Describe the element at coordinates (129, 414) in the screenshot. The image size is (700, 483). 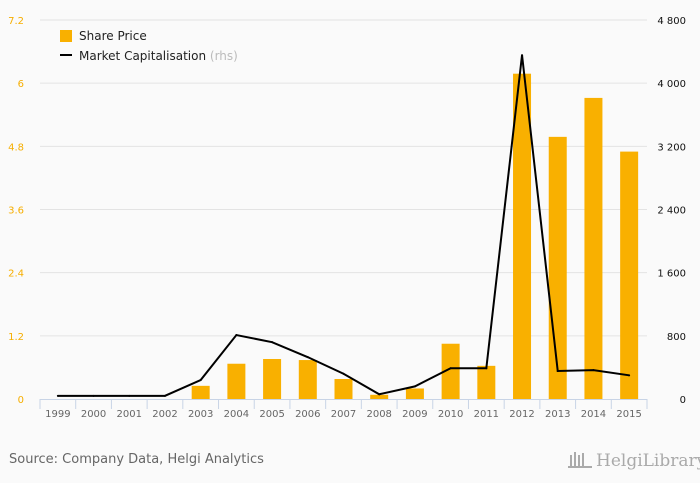
I see `x-tick-label: 2001` at that location.